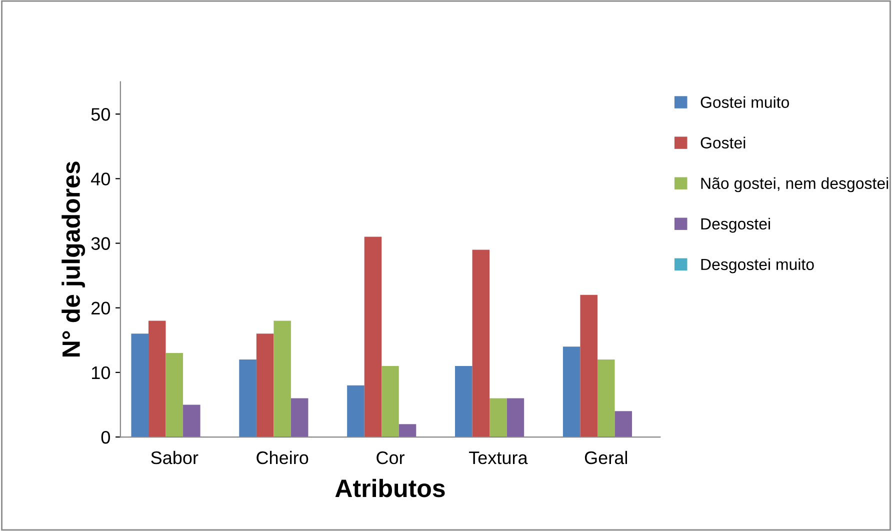 The height and width of the screenshot is (531, 892). Describe the element at coordinates (174, 457) in the screenshot. I see `x-tick-label: Sabor` at that location.